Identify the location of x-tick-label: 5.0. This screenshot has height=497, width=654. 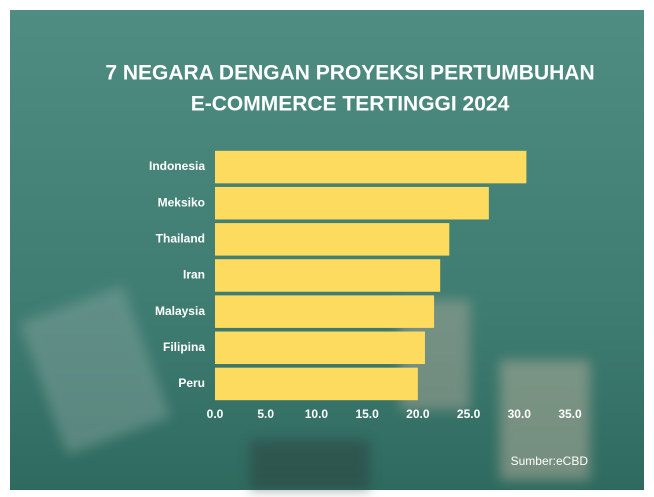
(265, 414).